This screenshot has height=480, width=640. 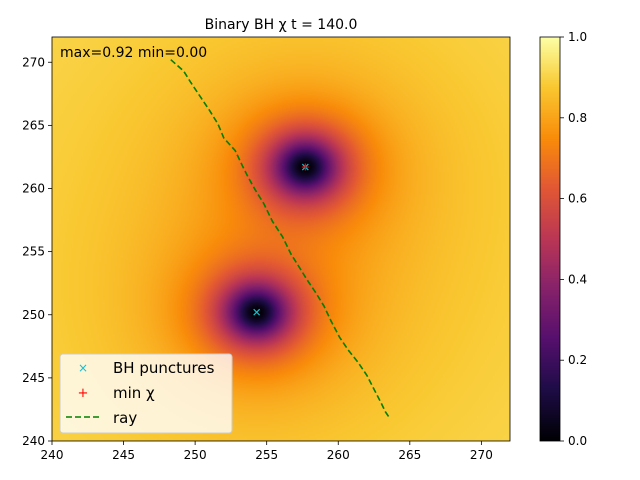 I want to click on y-axis: 240 245 250 255 260 265 270, so click(x=37, y=251).